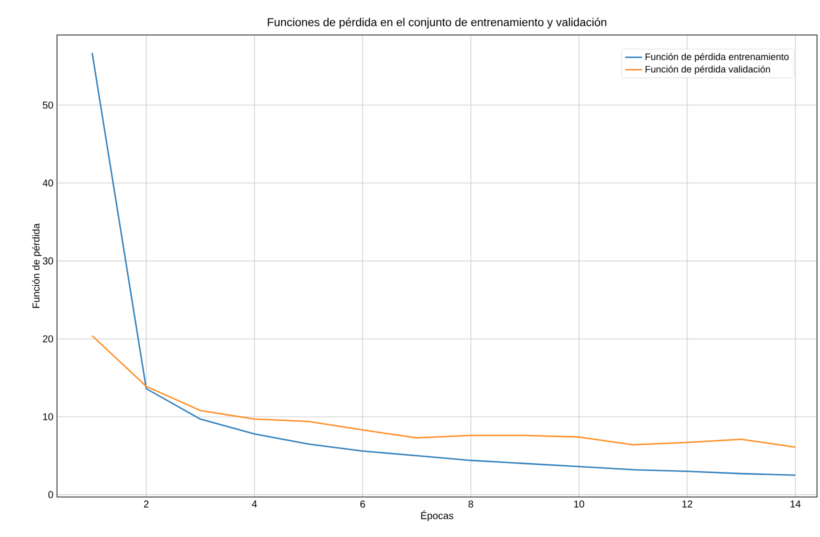 Image resolution: width=820 pixels, height=537 pixels. I want to click on y-tick-label: 30, so click(48, 260).